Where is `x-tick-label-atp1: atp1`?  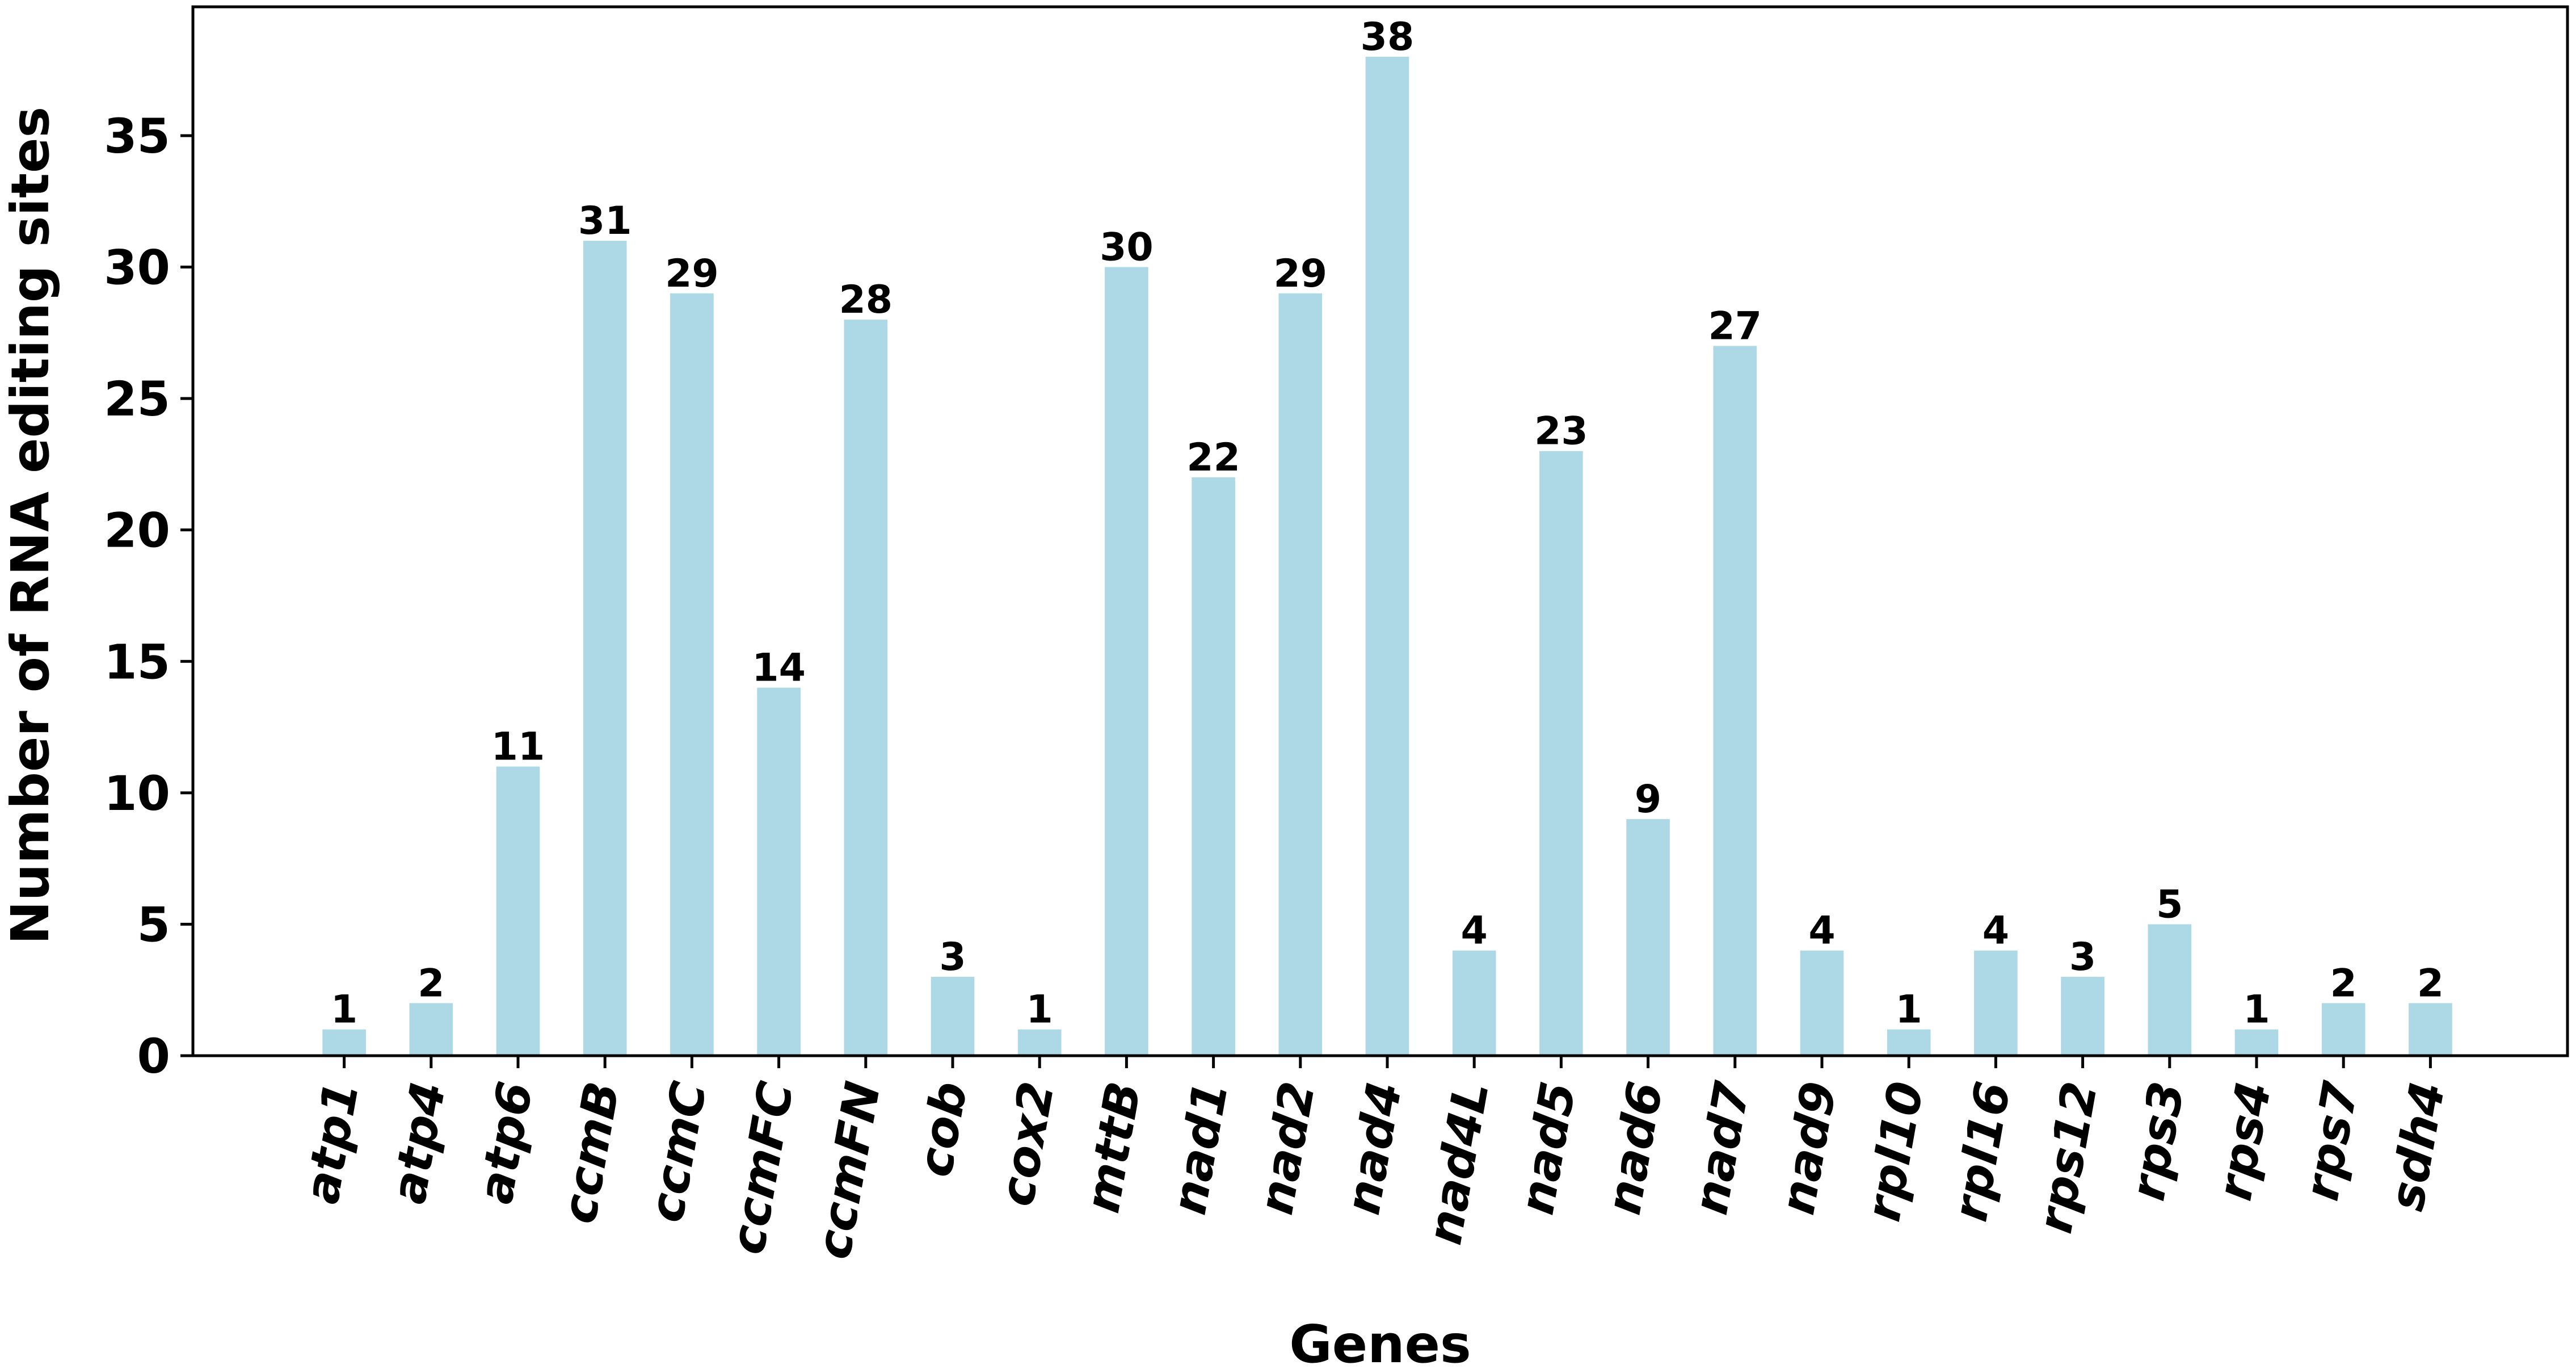 x-tick-label-atp1: atp1 is located at coordinates (331, 1142).